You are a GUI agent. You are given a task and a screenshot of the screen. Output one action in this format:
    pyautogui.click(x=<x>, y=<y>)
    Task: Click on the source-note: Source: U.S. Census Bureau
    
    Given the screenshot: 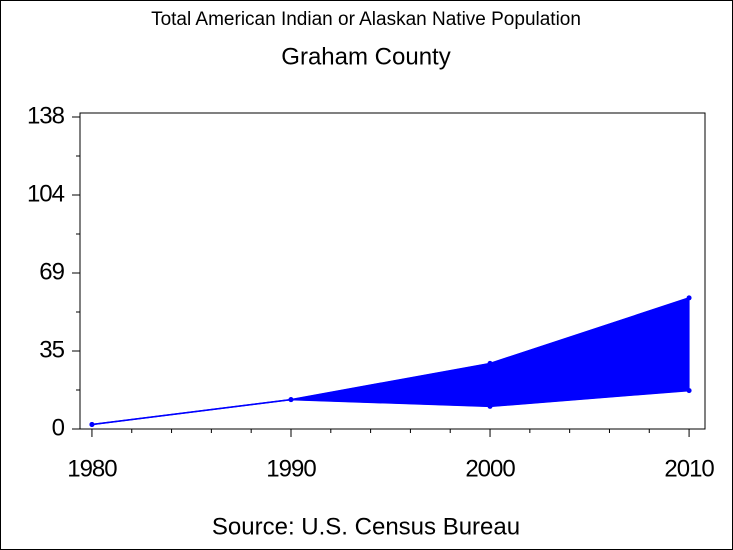 What is the action you would take?
    pyautogui.click(x=366, y=526)
    